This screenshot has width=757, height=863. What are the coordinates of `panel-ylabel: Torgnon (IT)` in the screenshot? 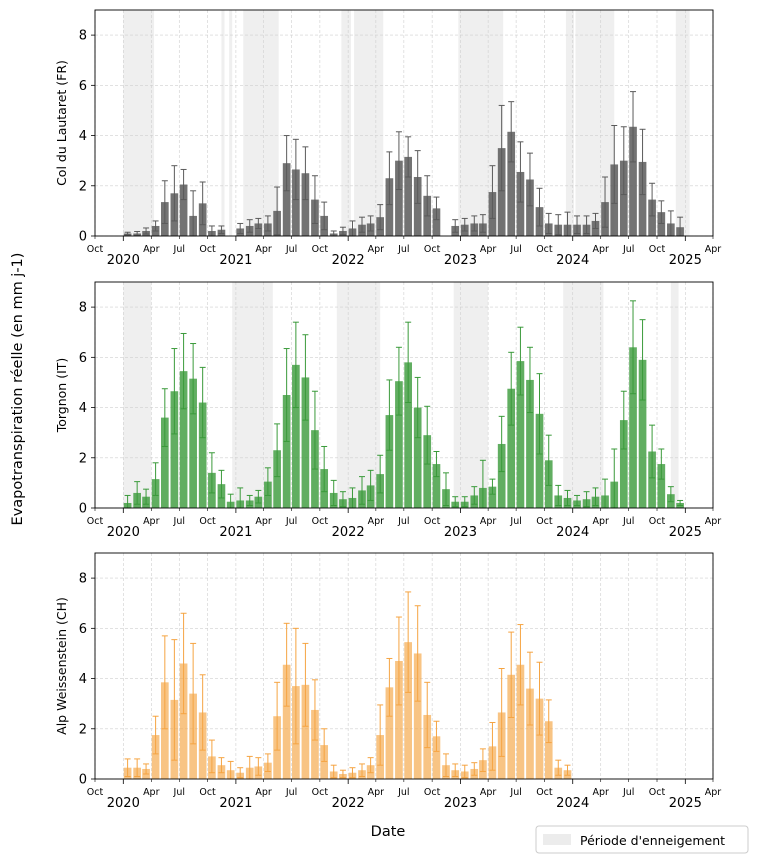 It's located at (61, 396).